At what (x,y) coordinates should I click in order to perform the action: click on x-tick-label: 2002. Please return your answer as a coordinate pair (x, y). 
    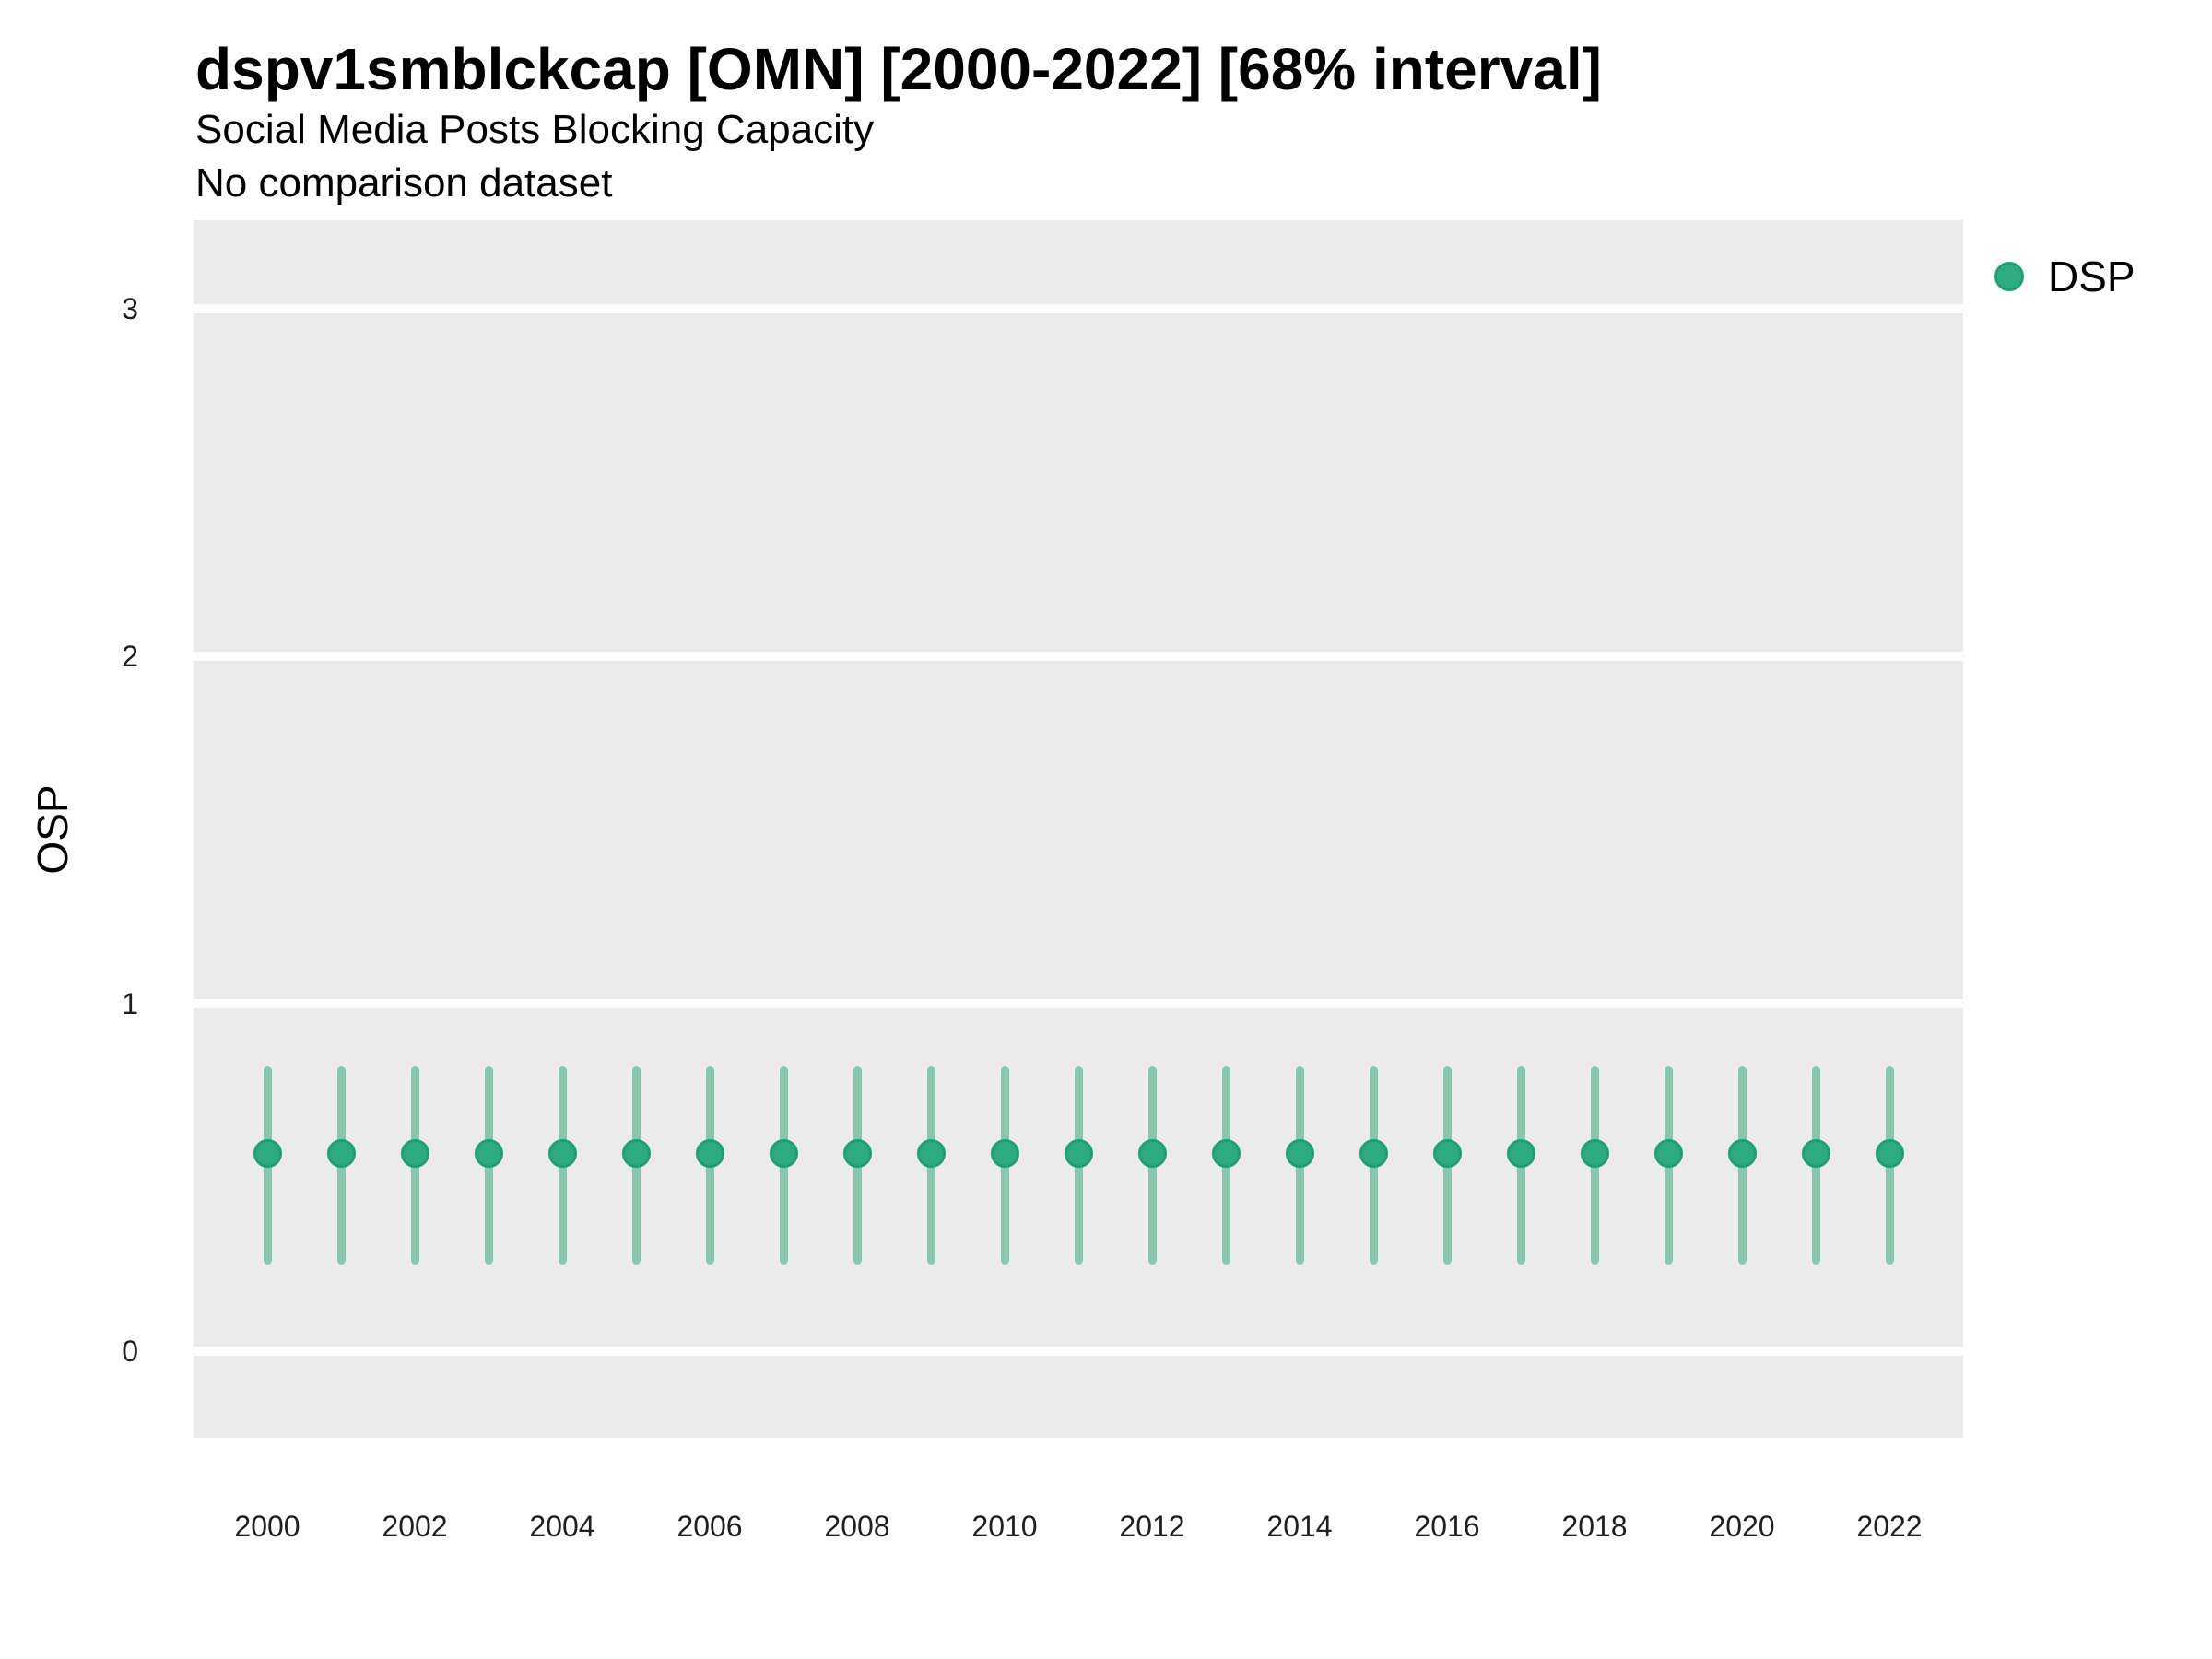
    Looking at the image, I should click on (415, 1526).